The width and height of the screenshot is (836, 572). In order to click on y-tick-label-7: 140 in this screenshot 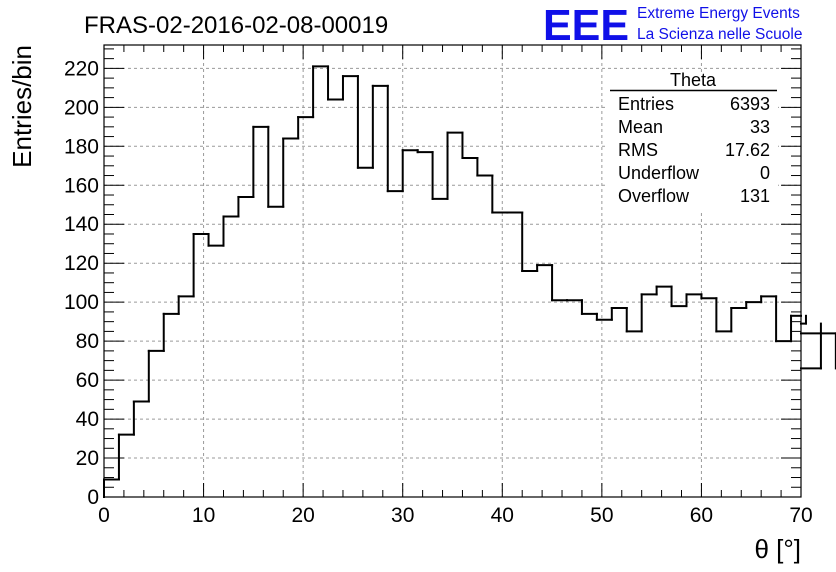, I will do `click(81, 224)`.